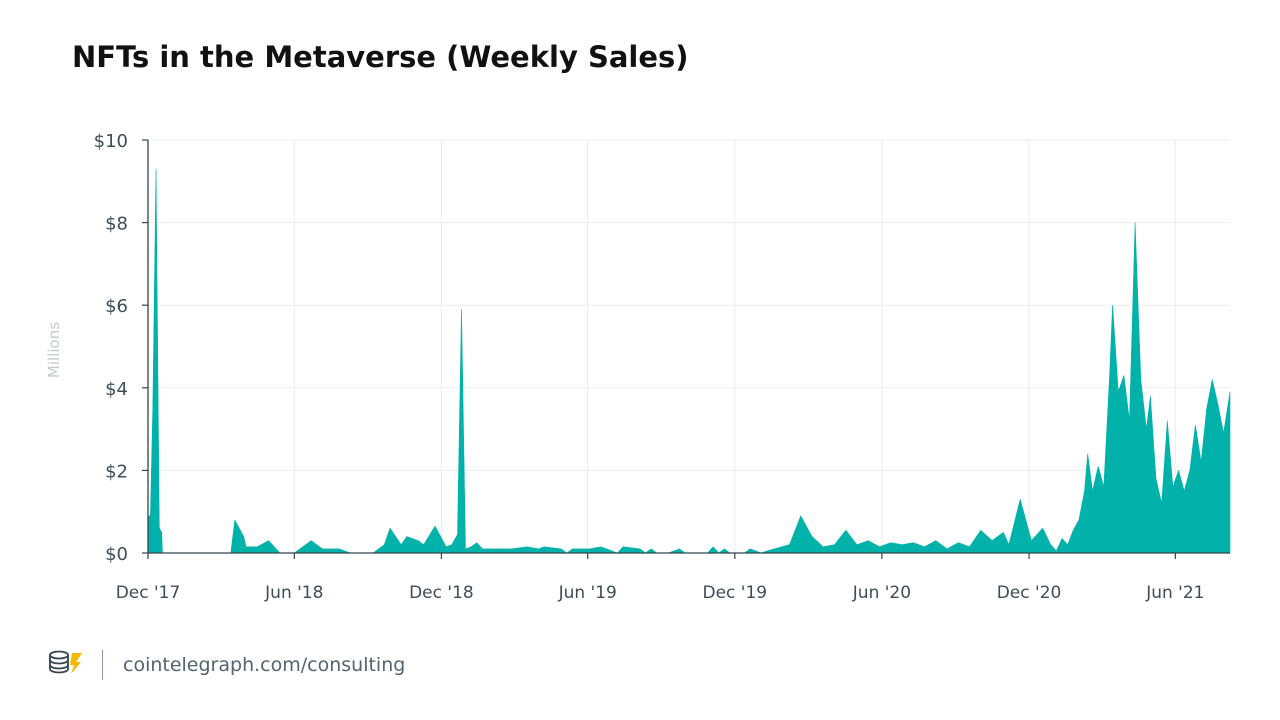 The image size is (1280, 720). Describe the element at coordinates (380, 57) in the screenshot. I see `chart-title: NFTs in the Metaverse (Weekly Sales)` at that location.